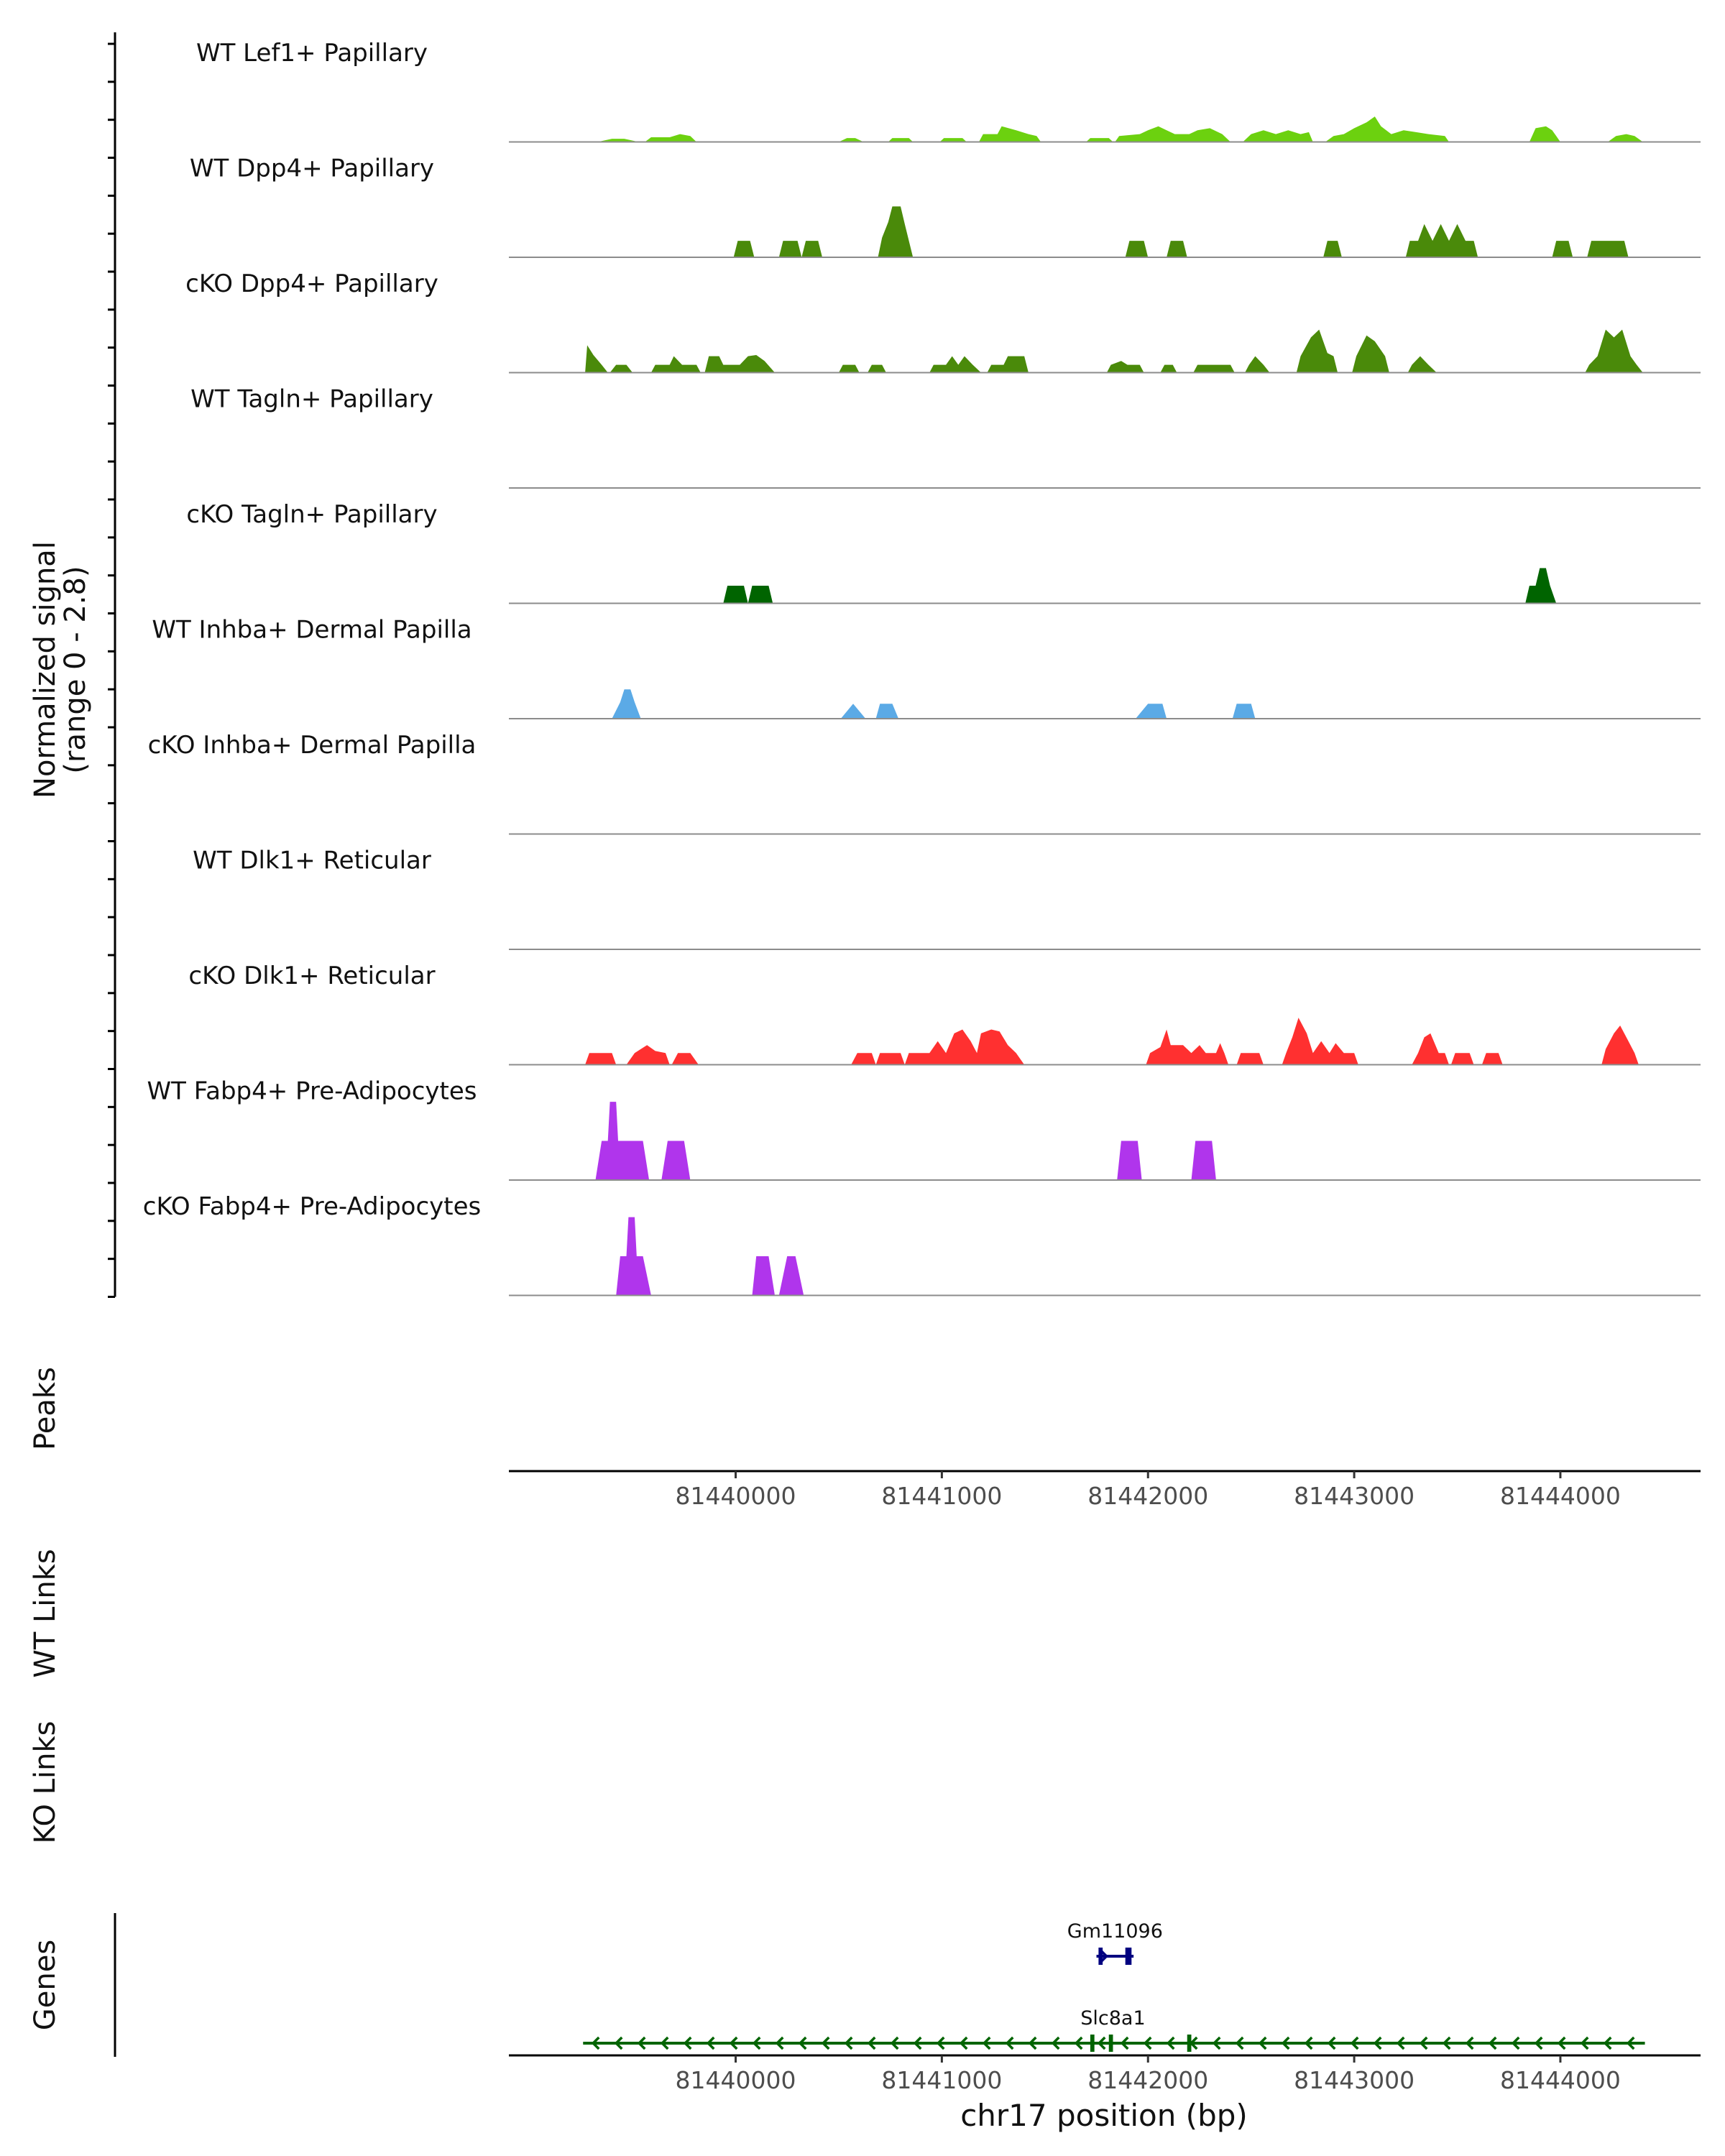 The width and height of the screenshot is (1725, 2156). Describe the element at coordinates (312, 861) in the screenshot. I see `track-label: WT Dlk1+ Reticular` at that location.